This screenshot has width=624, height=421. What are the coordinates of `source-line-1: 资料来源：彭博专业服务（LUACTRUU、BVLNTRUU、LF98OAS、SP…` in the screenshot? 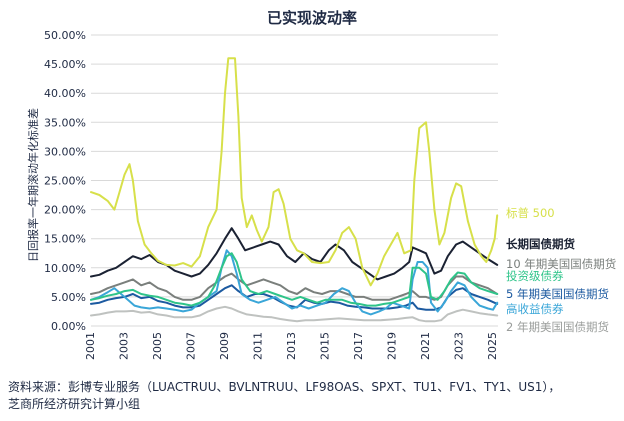 It's located at (284, 387).